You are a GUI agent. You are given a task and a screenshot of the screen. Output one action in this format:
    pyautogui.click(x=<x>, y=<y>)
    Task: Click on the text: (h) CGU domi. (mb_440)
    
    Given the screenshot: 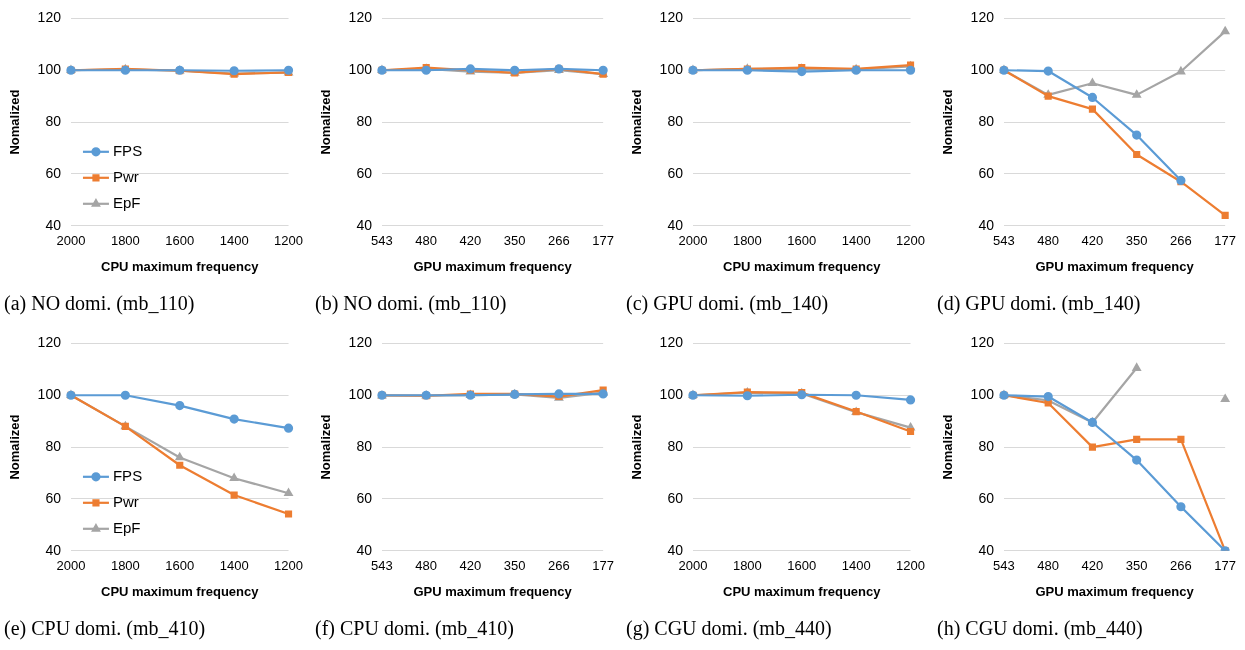 What is the action you would take?
    pyautogui.click(x=1040, y=629)
    